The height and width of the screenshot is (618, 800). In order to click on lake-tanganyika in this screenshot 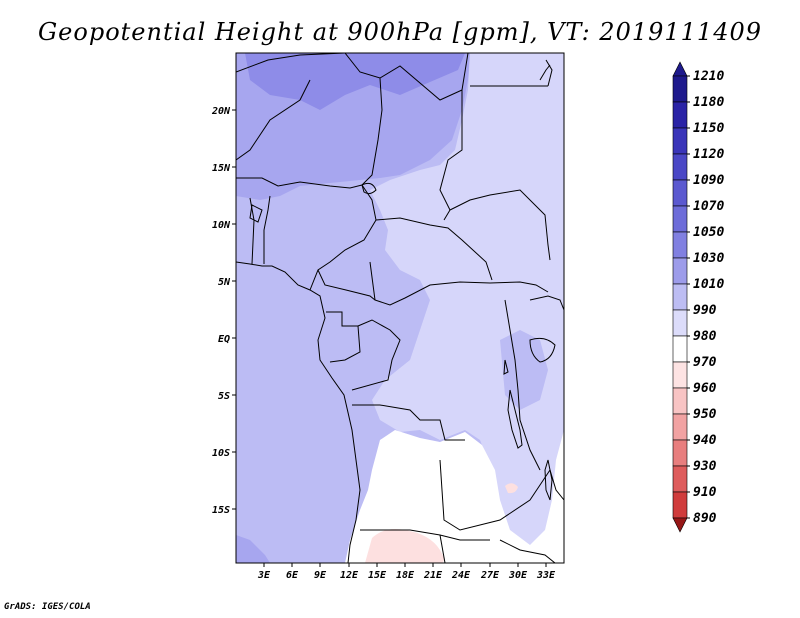, I will do `click(515, 419)`.